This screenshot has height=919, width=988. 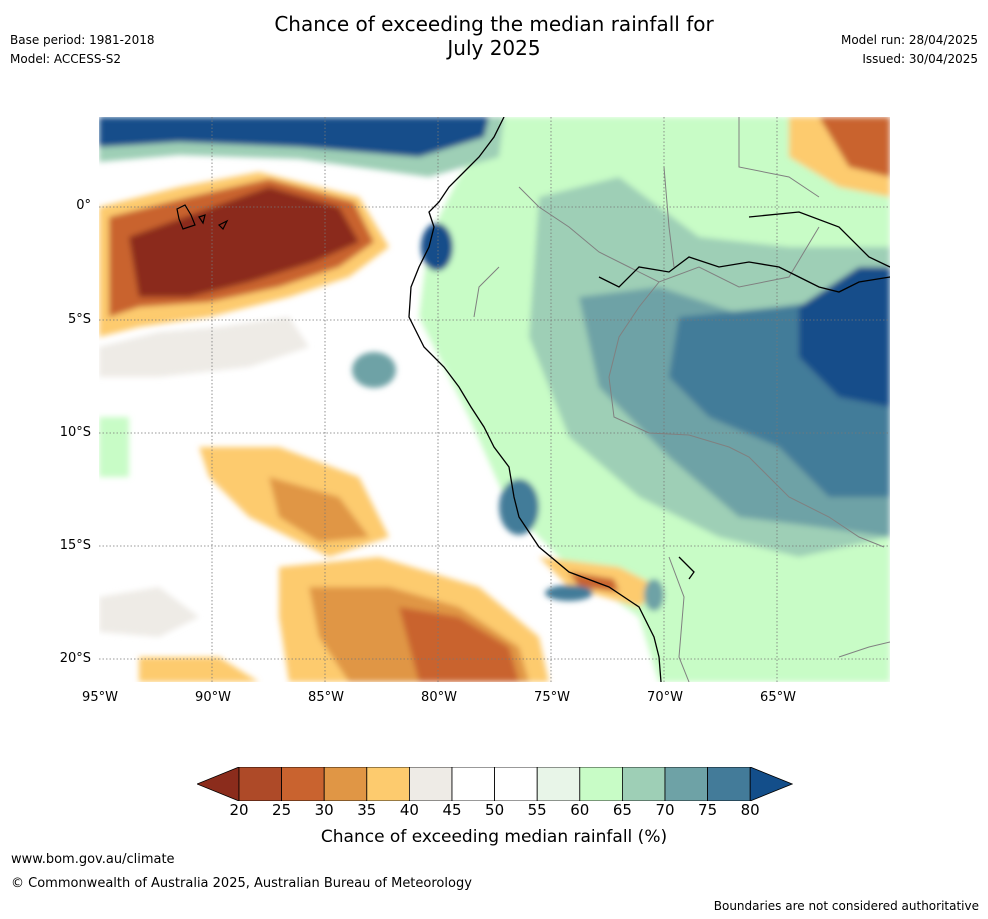 I want to click on border-venezuela, so click(x=779, y=157).